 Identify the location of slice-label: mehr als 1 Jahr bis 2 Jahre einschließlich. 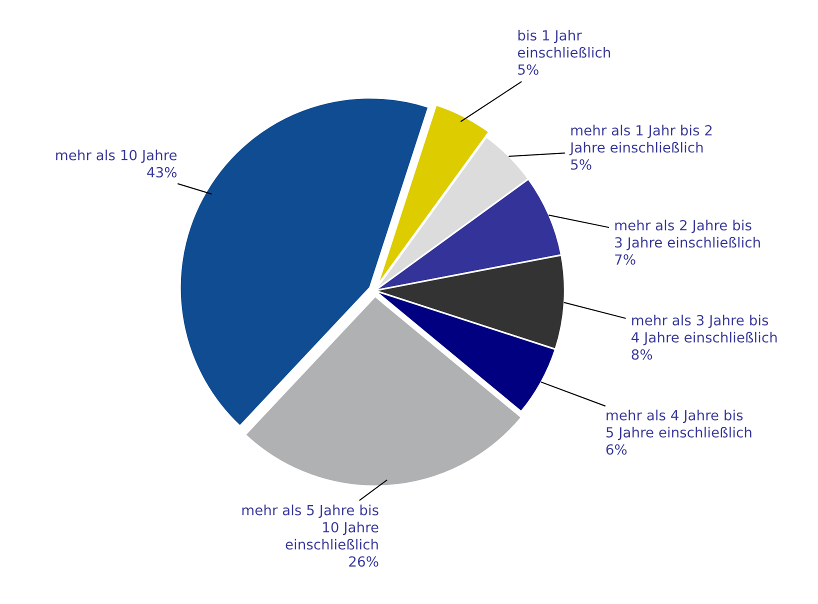
(640, 140).